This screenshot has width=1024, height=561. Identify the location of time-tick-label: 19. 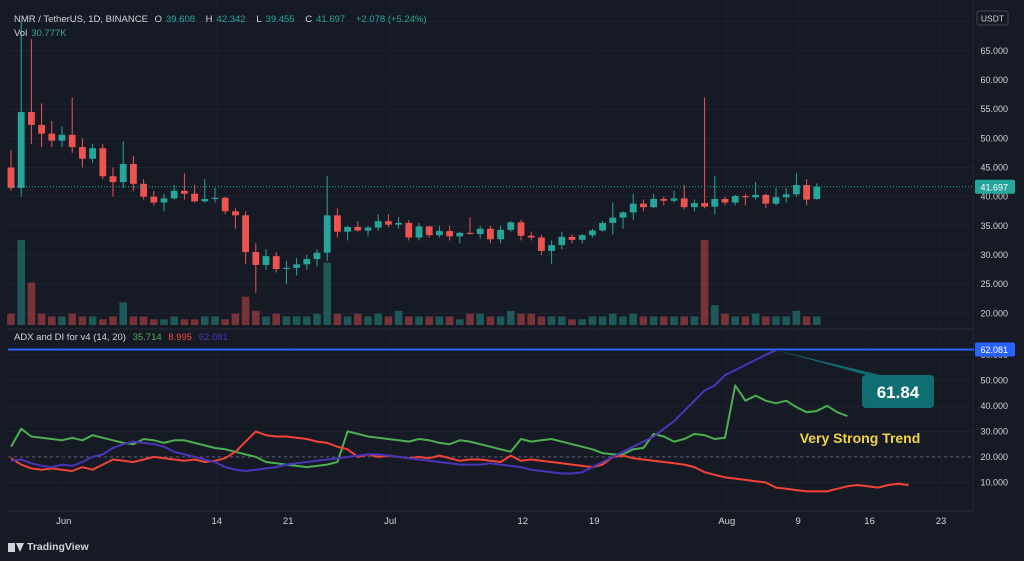
(594, 521).